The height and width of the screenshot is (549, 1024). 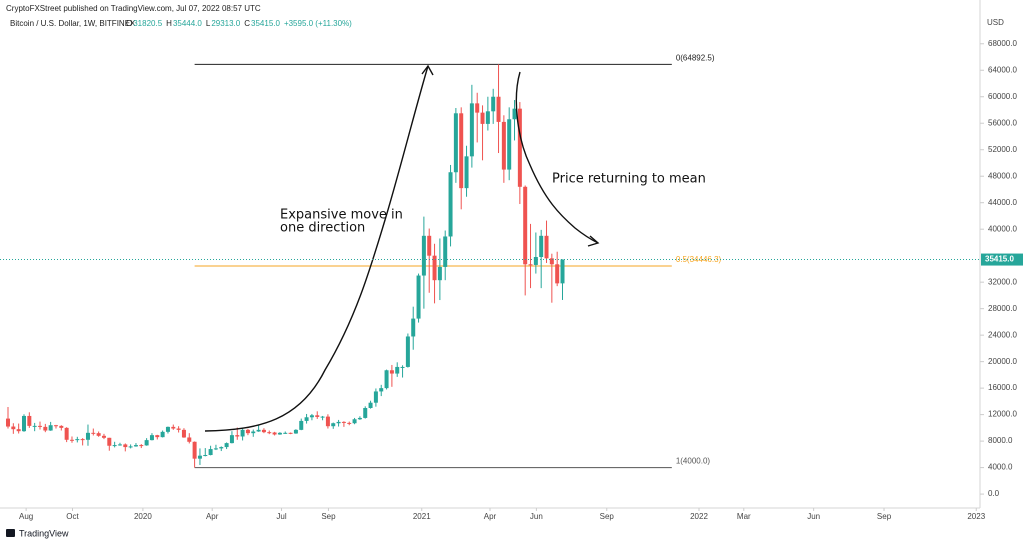 I want to click on x-tick-label: 2021, so click(x=422, y=516).